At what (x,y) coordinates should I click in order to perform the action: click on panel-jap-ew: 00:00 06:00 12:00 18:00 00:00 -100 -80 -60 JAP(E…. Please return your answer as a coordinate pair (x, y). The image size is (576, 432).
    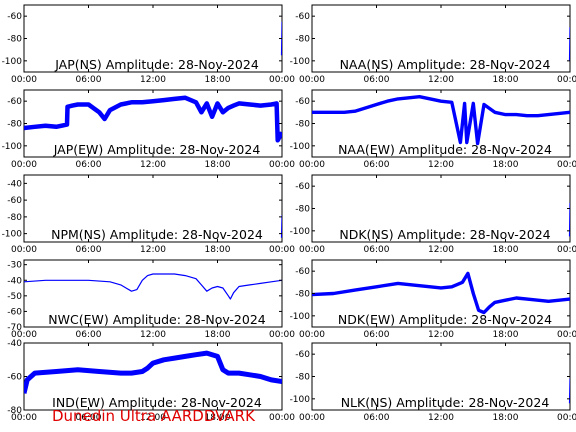
    Looking at the image, I should click on (148, 129).